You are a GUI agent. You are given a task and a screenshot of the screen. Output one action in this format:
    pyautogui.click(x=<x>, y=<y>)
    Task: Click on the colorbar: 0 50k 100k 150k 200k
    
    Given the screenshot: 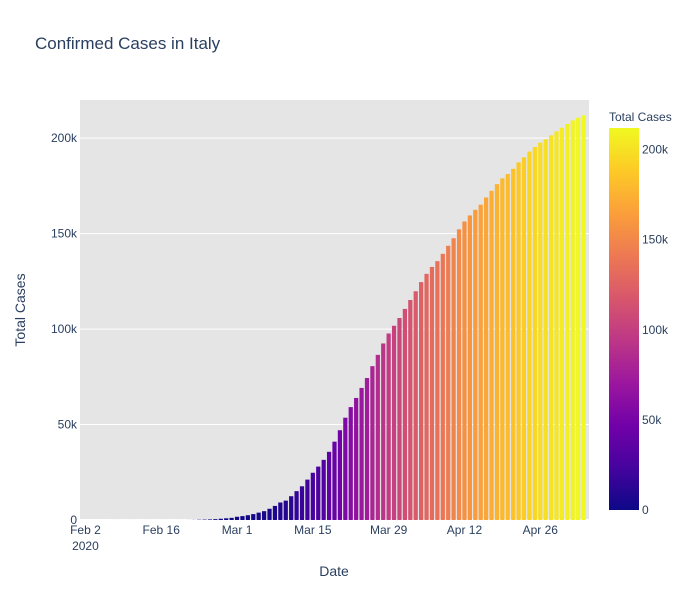 What is the action you would take?
    pyautogui.click(x=639, y=322)
    